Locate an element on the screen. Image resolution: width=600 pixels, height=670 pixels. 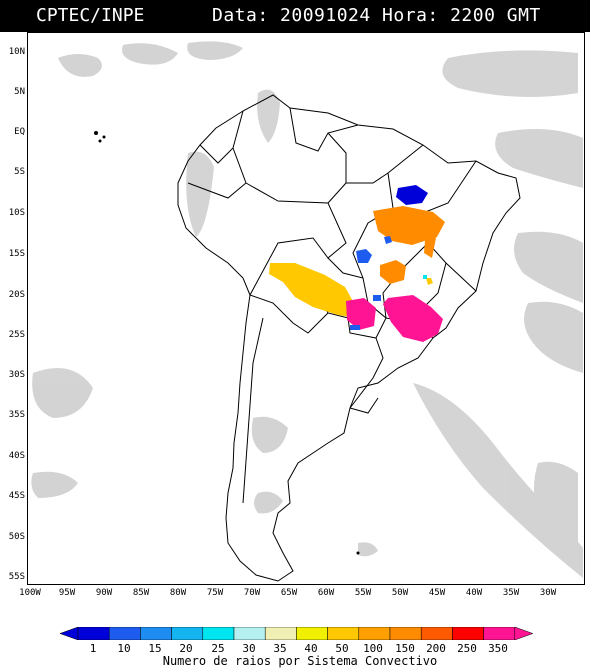
blue-cluster-ms is located at coordinates (377, 298).